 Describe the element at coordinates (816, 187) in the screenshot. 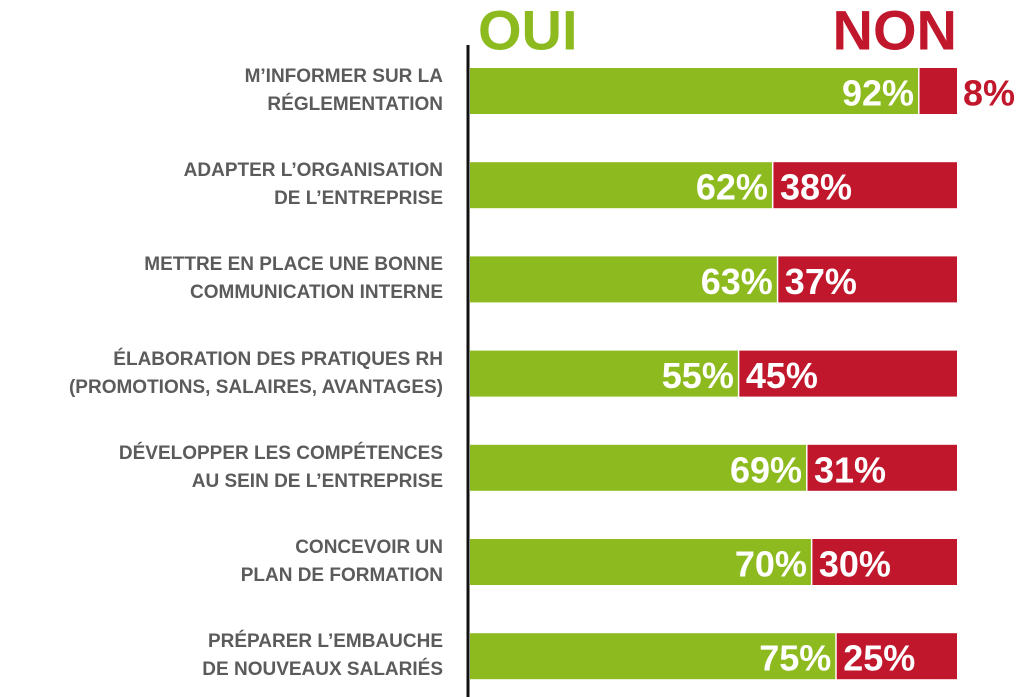

I see `value-label: 38%` at that location.